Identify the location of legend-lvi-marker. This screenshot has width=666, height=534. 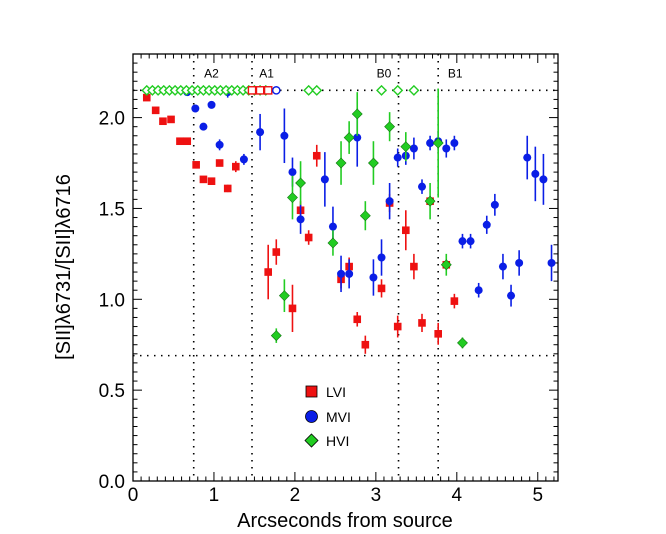
(311, 391).